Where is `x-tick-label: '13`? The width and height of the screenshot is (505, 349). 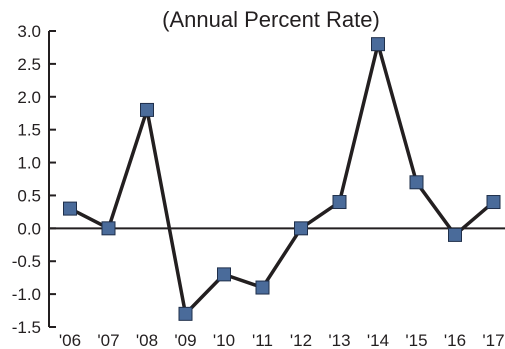 x-tick-label: '13 is located at coordinates (339, 340).